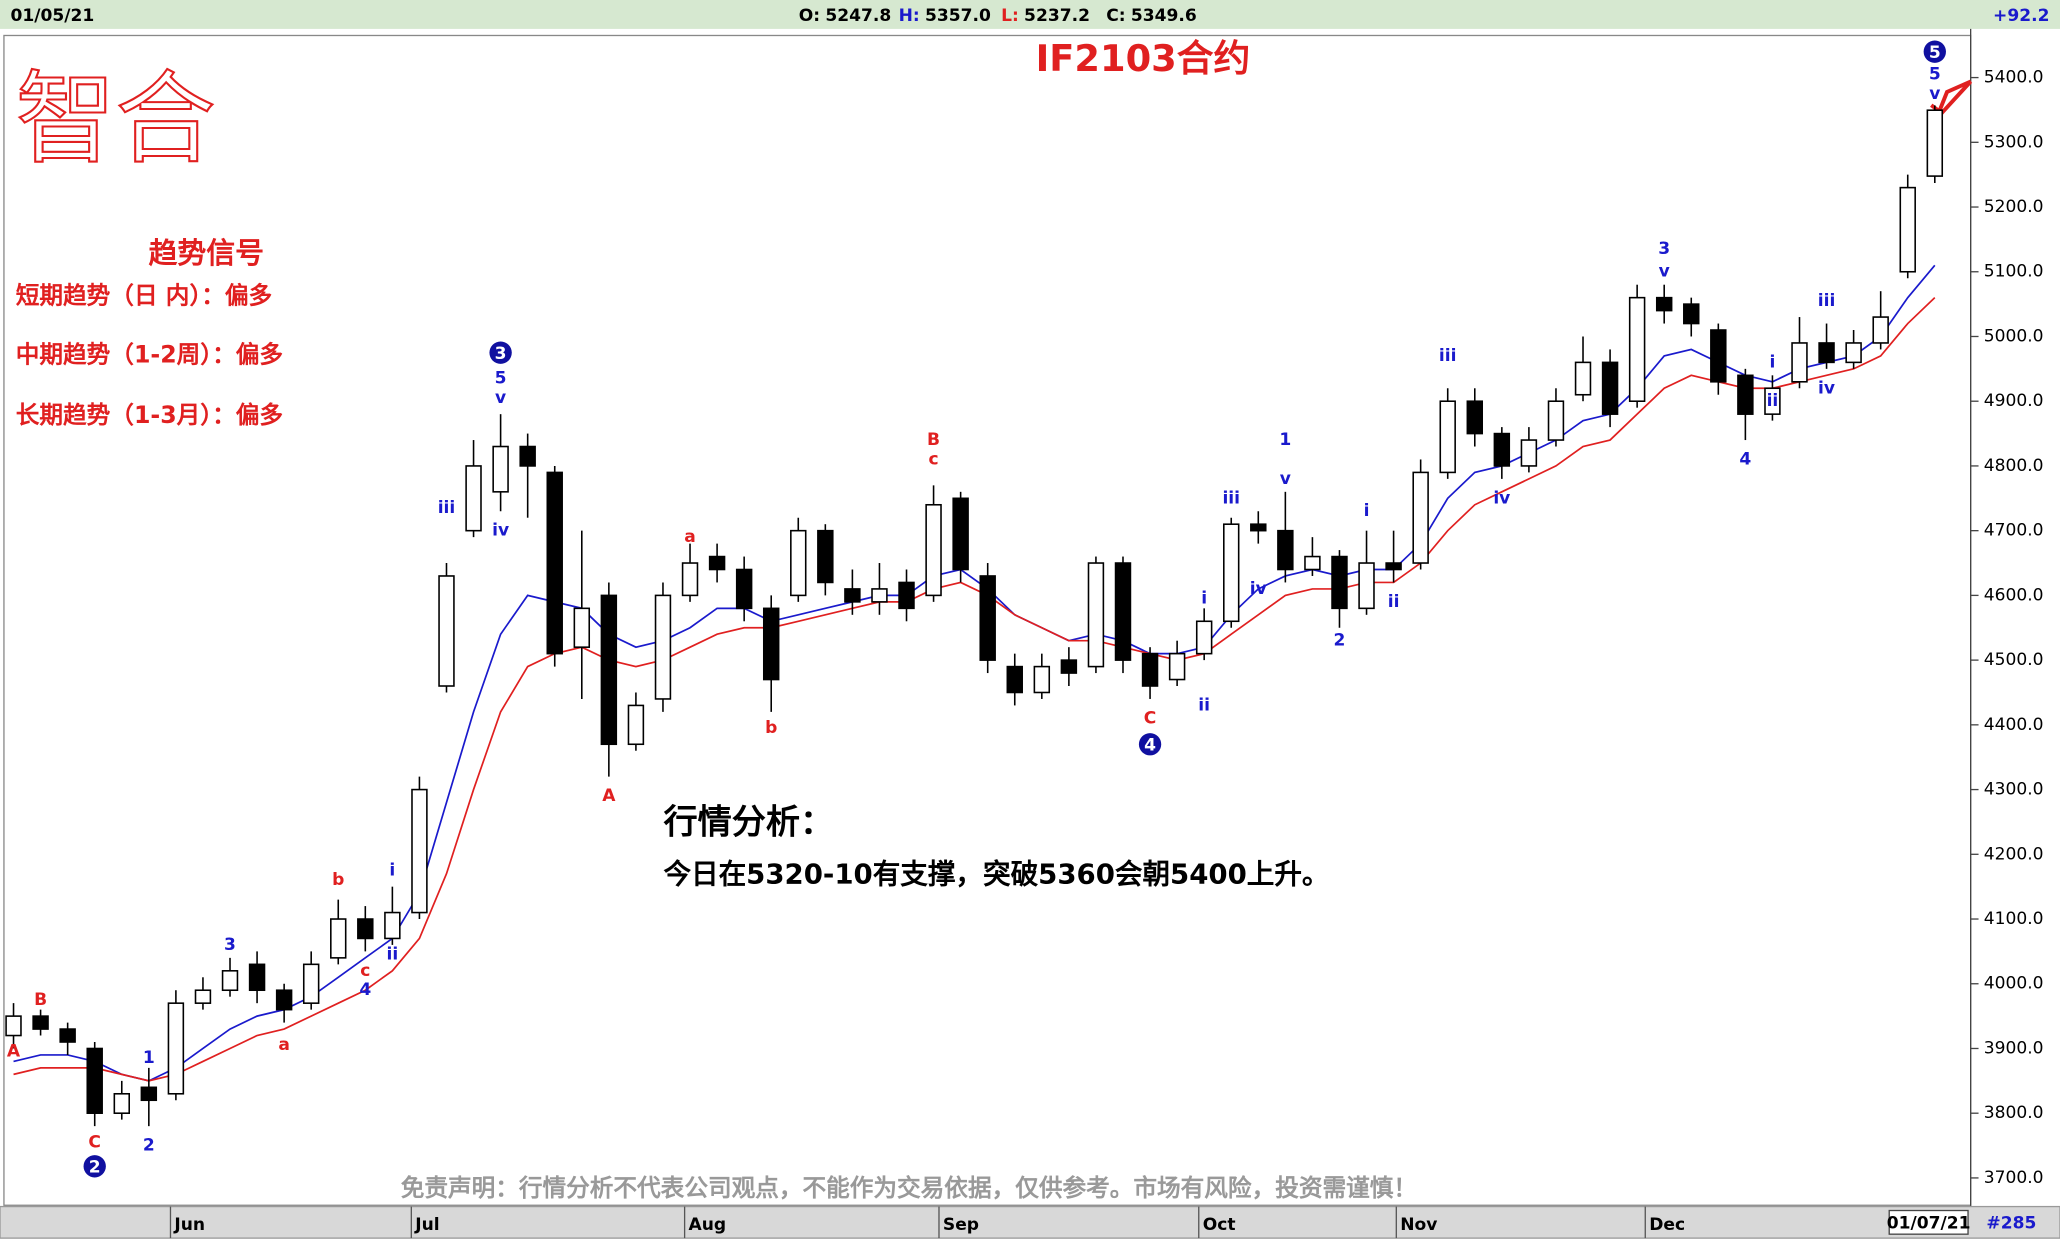  What do you see at coordinates (2014, 1178) in the screenshot?
I see `y-tick-label: 3700.0` at bounding box center [2014, 1178].